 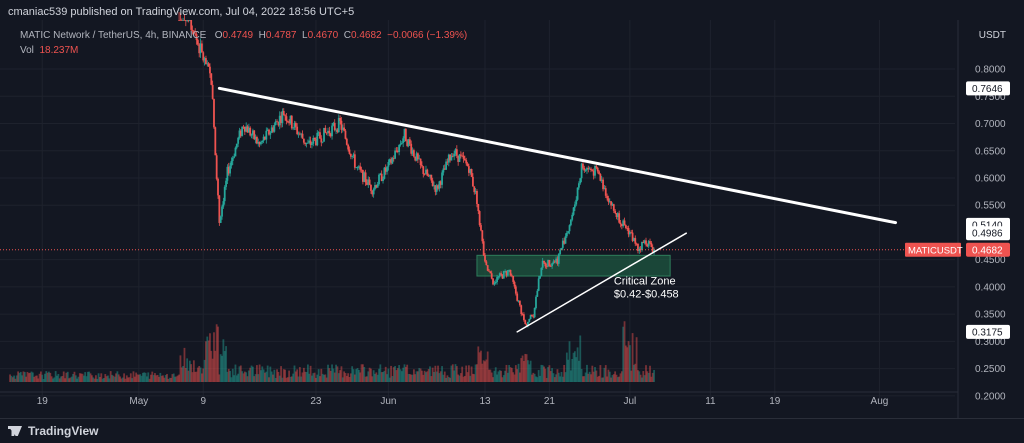 What do you see at coordinates (990, 178) in the screenshot?
I see `y-tick-label: 0.6000` at bounding box center [990, 178].